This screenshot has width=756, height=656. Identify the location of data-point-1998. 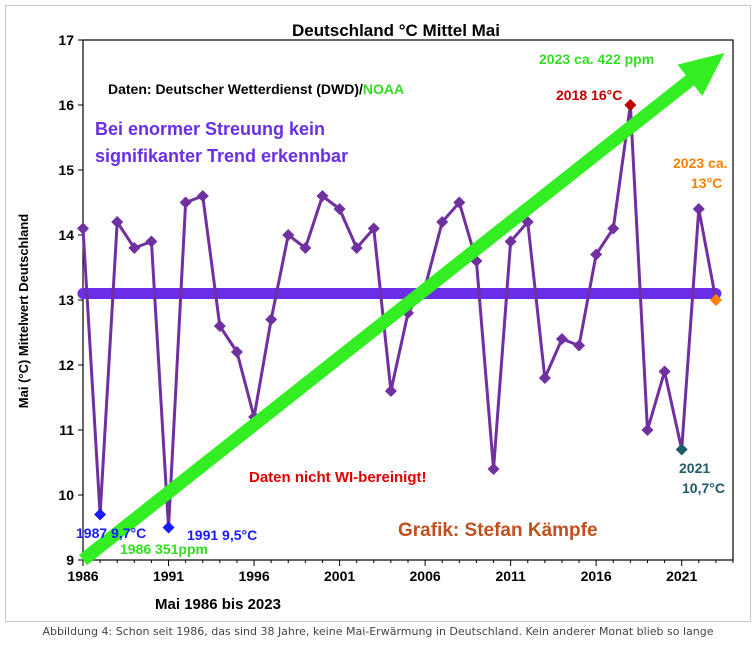
(288, 235).